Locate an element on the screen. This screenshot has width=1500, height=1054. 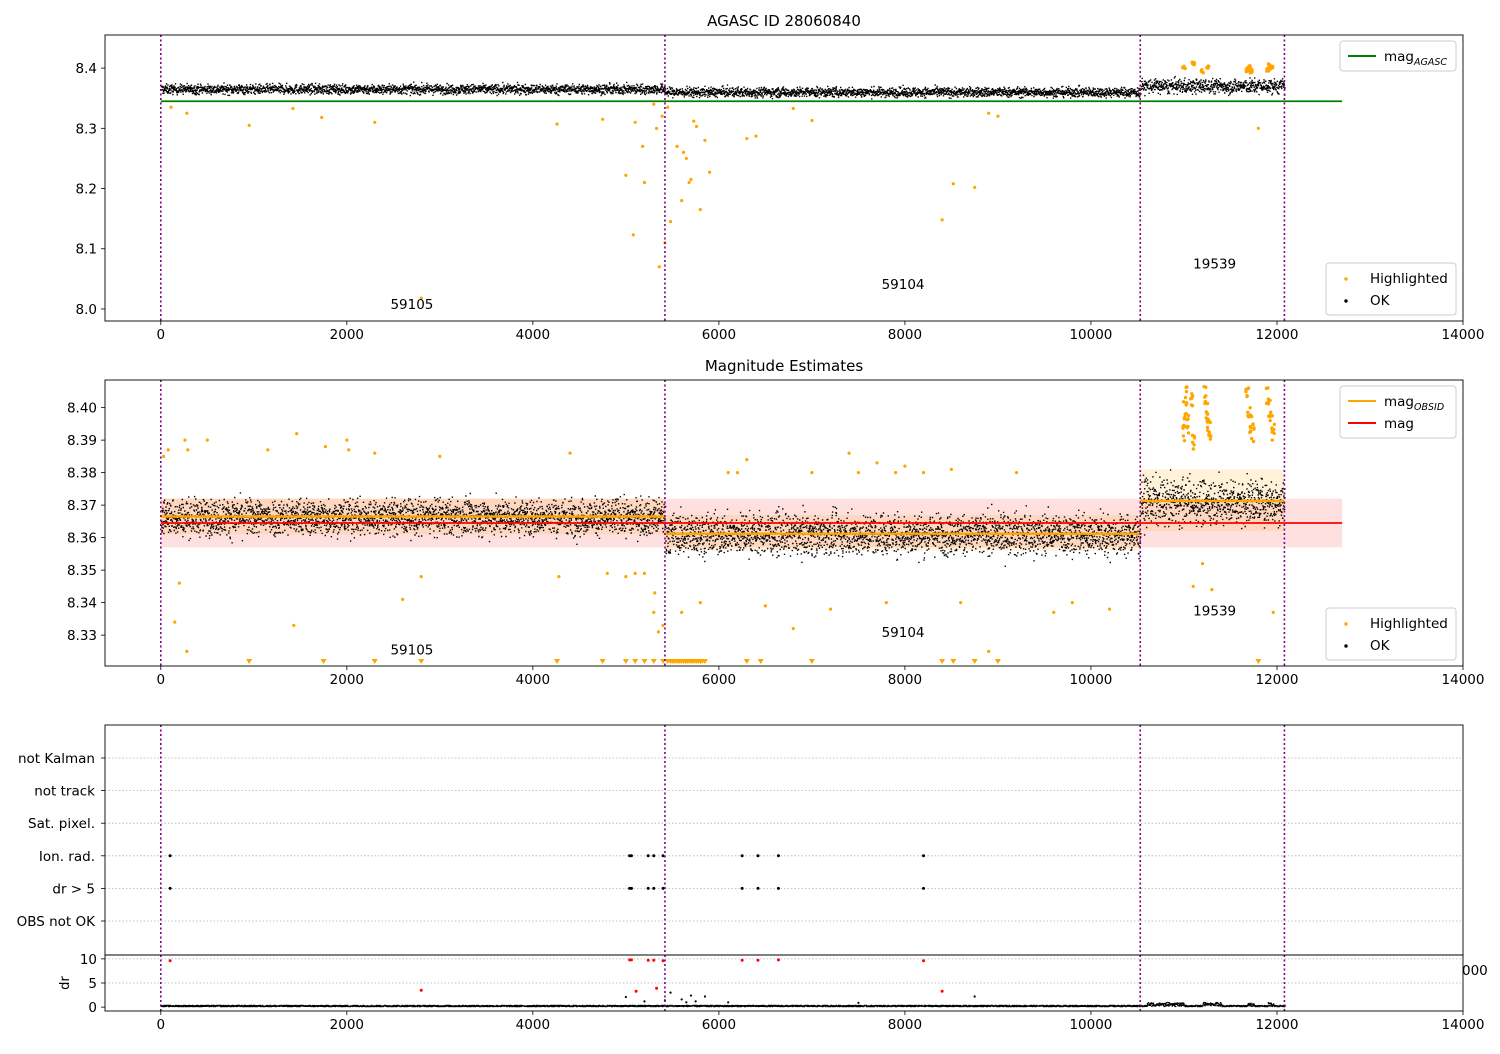
y-tick-label: 8.40 is located at coordinates (82, 409).